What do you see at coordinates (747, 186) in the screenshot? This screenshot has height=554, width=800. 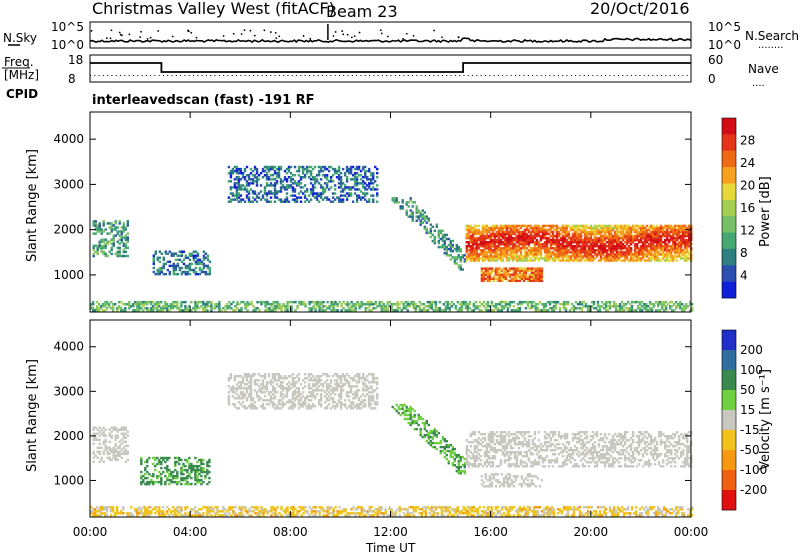 I see `colorbar-tick-label: 20` at bounding box center [747, 186].